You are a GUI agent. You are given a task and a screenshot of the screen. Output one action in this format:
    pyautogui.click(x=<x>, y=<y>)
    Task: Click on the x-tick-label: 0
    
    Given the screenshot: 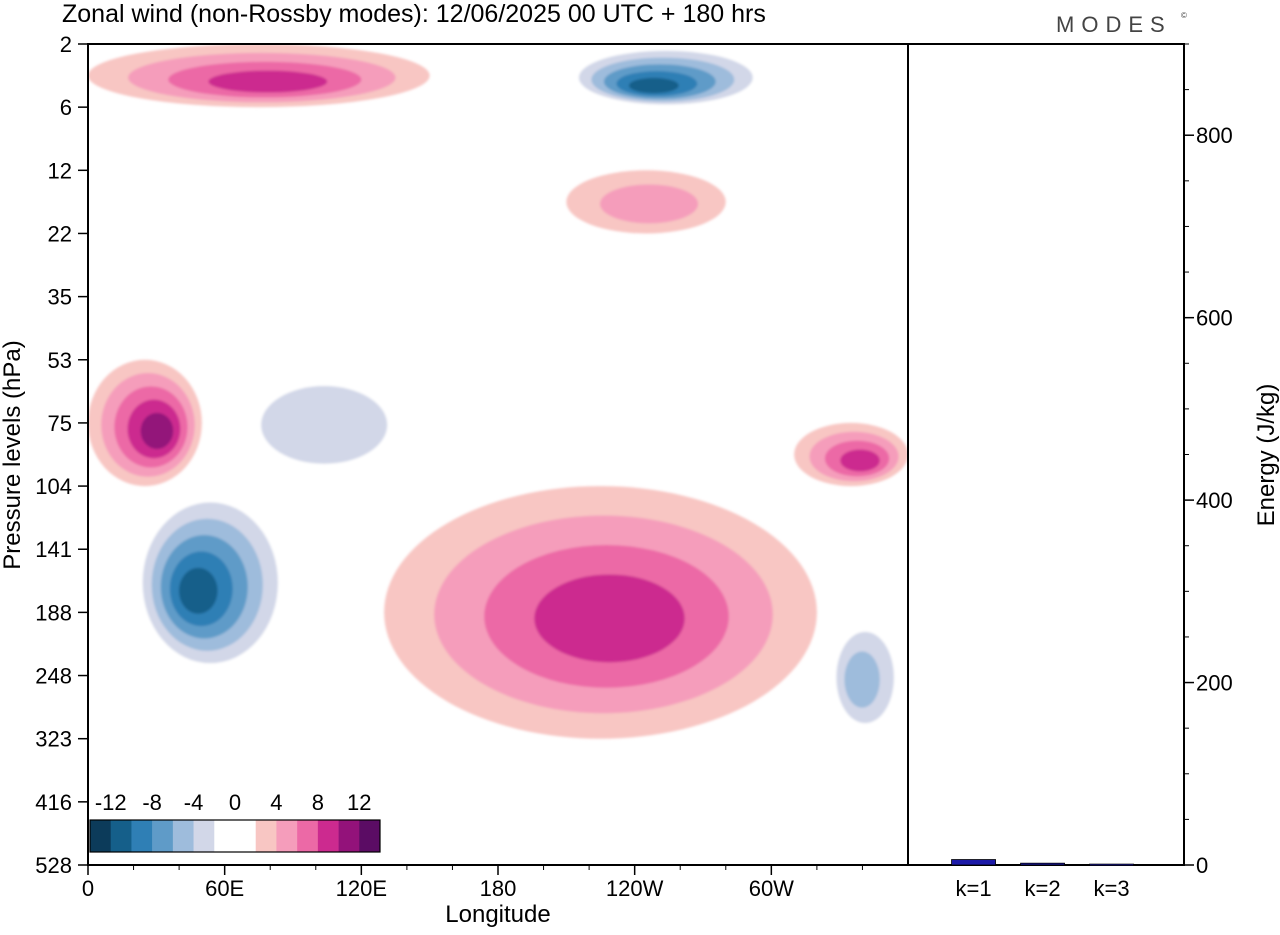 What is the action you would take?
    pyautogui.click(x=88, y=888)
    